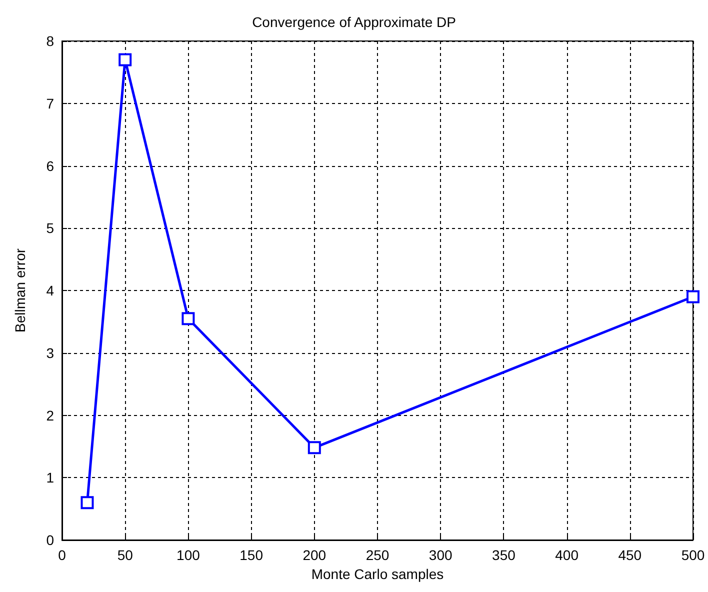 This screenshot has width=708, height=592. What do you see at coordinates (50, 478) in the screenshot?
I see `y-tick-label: 1` at bounding box center [50, 478].